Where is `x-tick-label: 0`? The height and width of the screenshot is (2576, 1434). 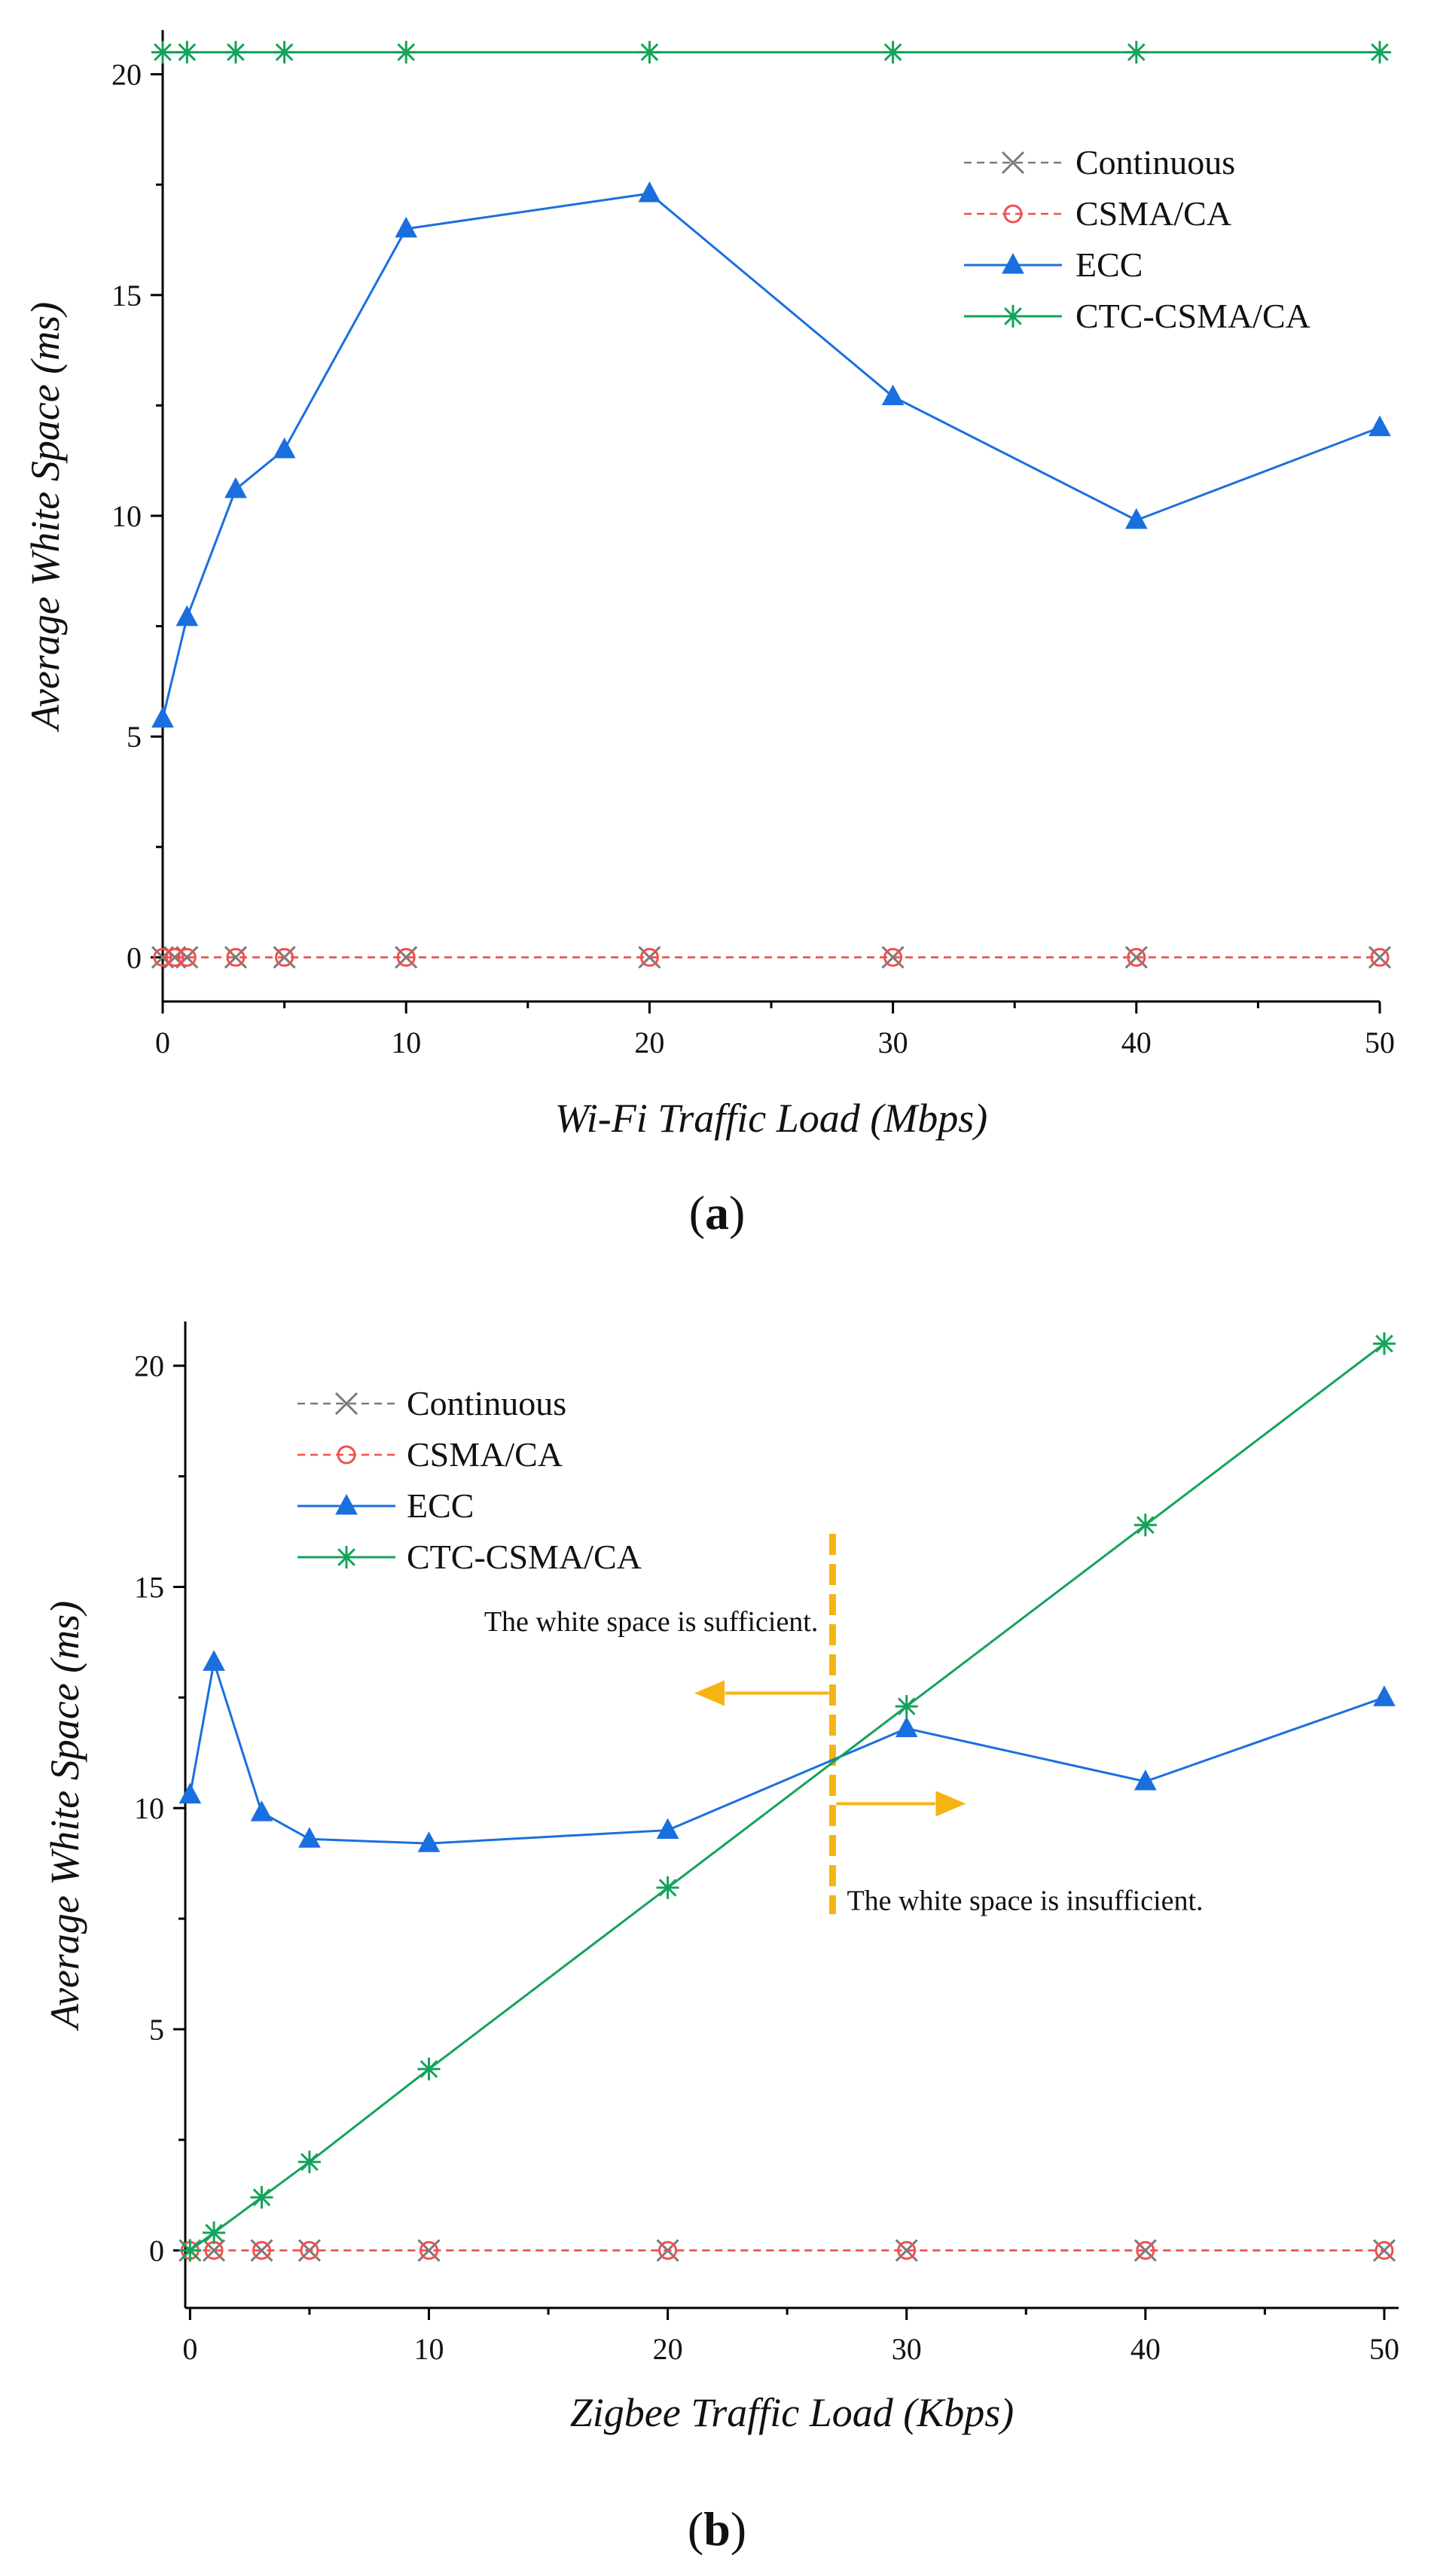
x-tick-label: 0 is located at coordinates (162, 1042).